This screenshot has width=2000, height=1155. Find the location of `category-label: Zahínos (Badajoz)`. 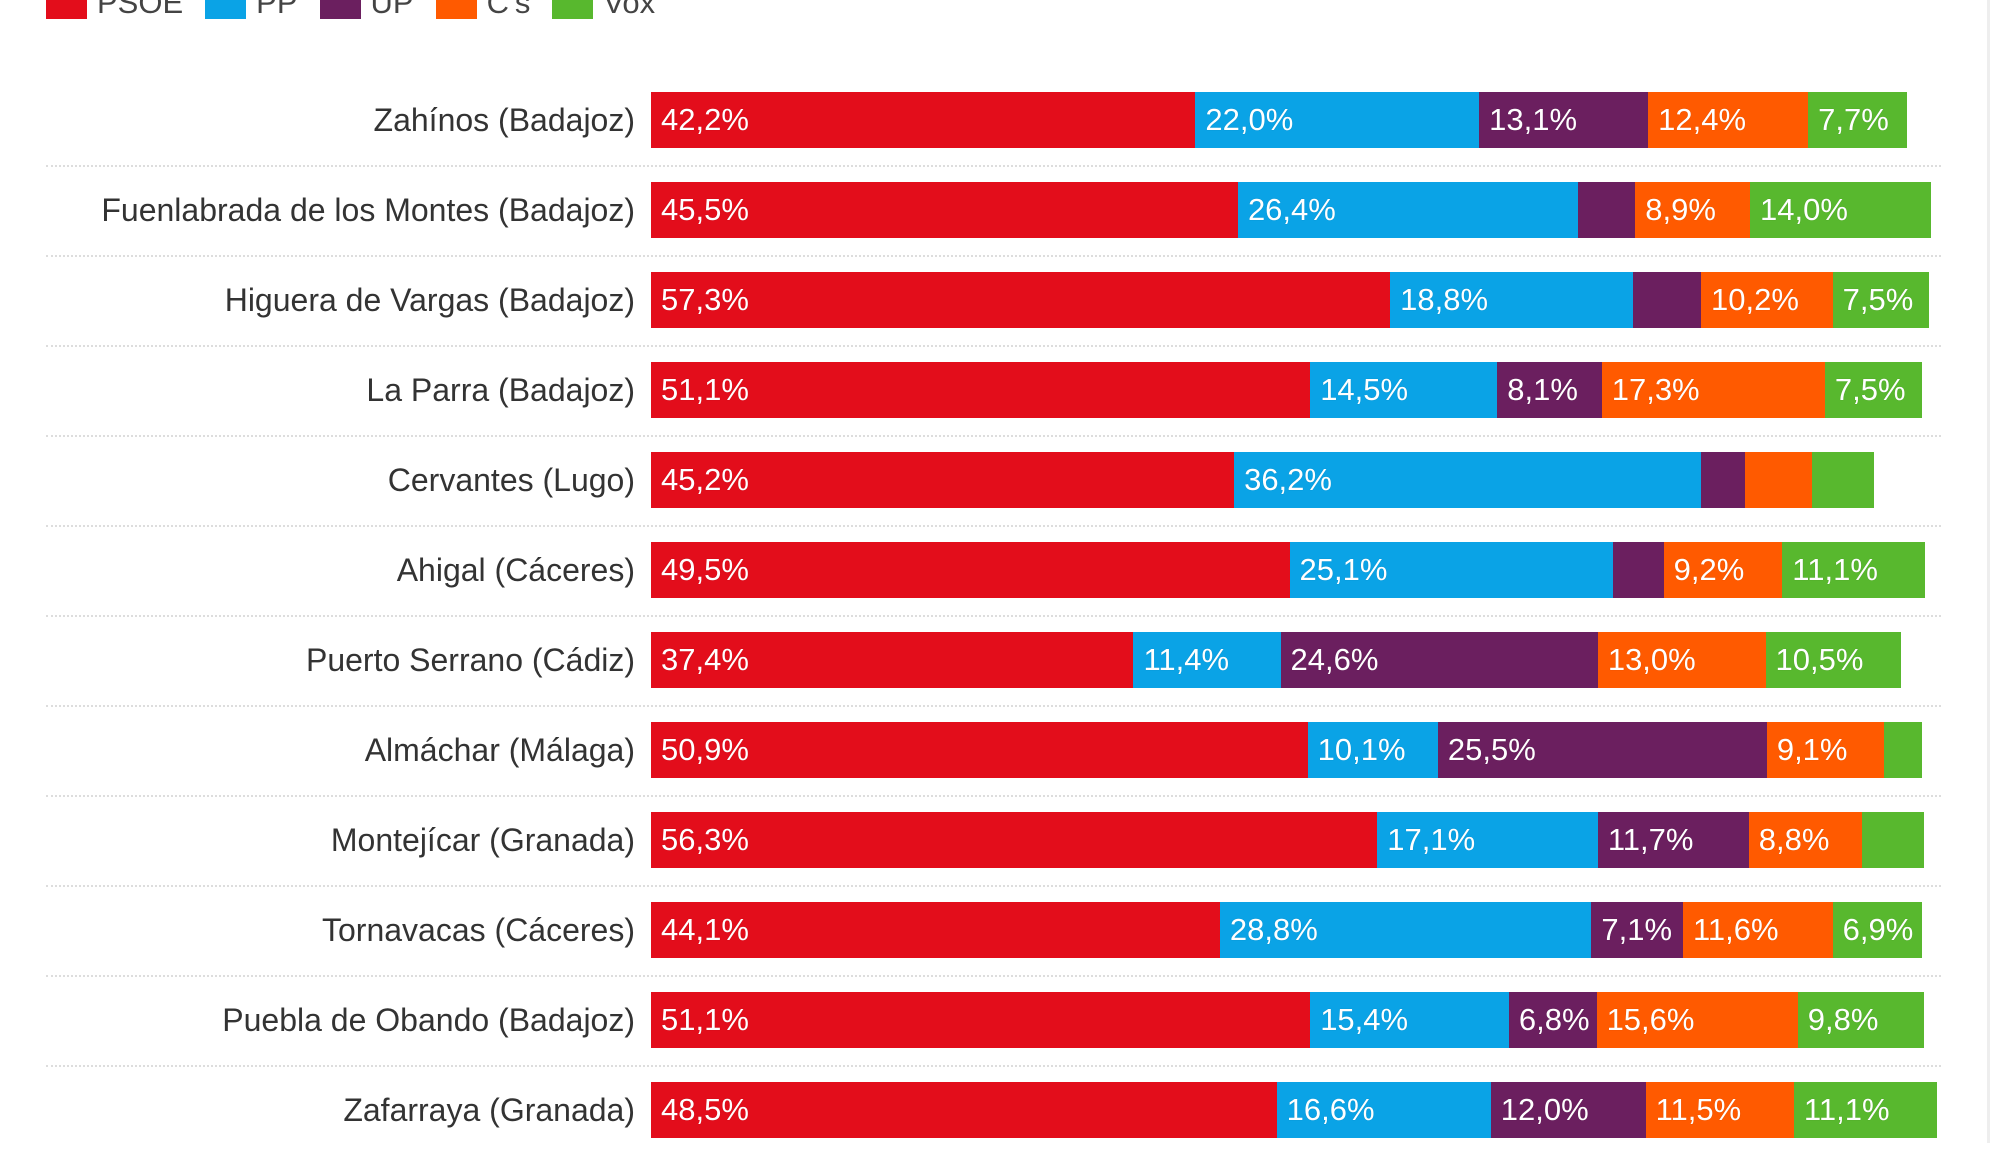

category-label: Zahínos (Badajoz) is located at coordinates (504, 120).